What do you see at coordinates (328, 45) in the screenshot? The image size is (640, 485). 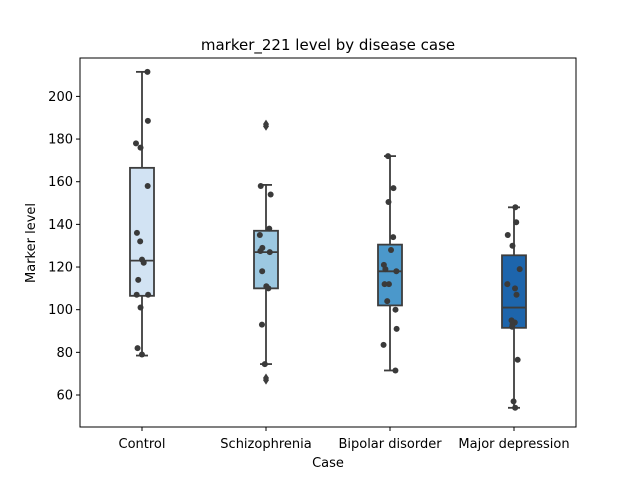 I see `chart-title: marker_221 level by disease case` at bounding box center [328, 45].